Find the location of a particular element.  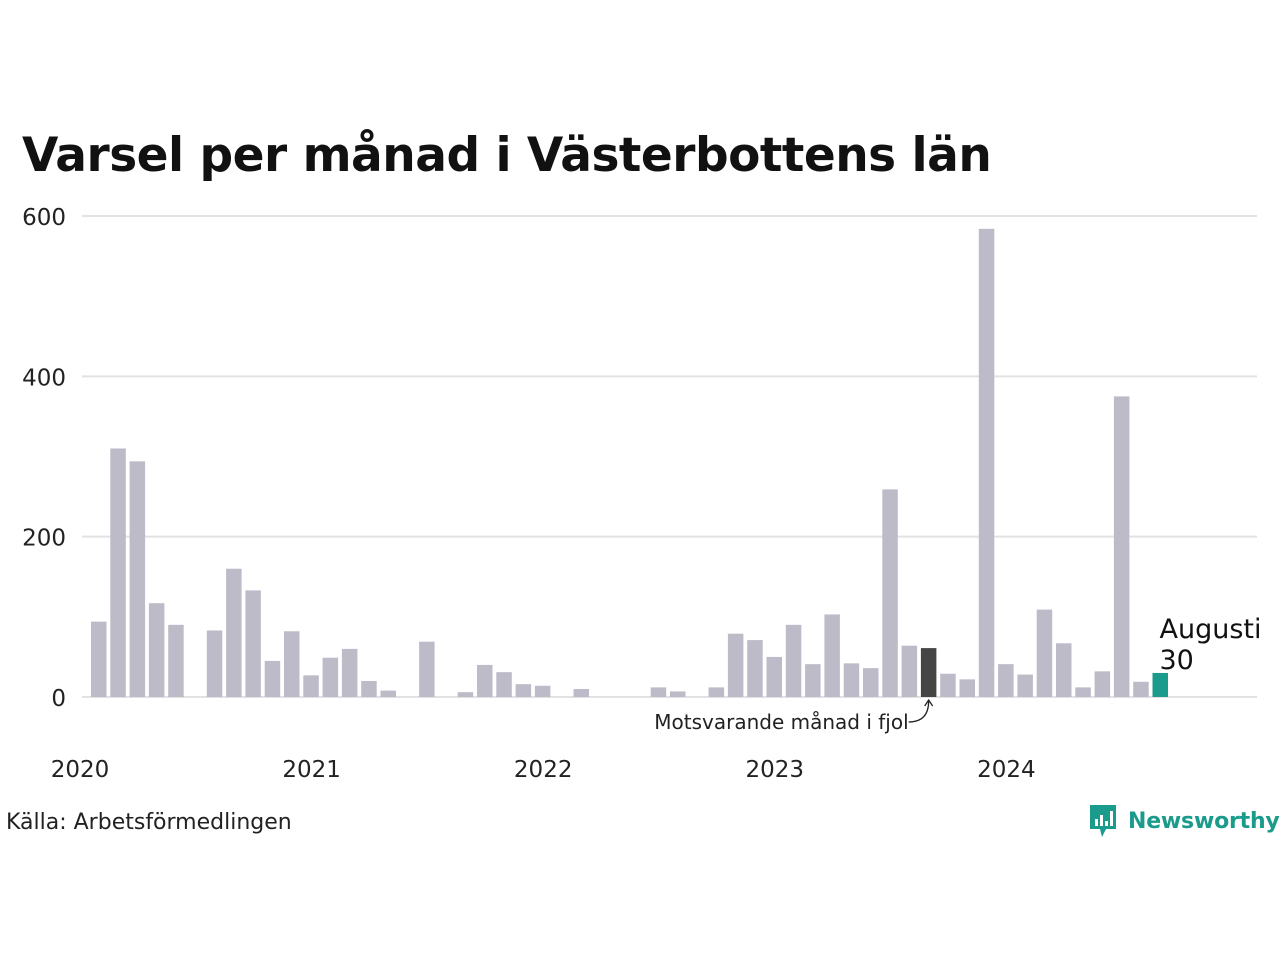

current-month-label: Augusti is located at coordinates (1211, 629).